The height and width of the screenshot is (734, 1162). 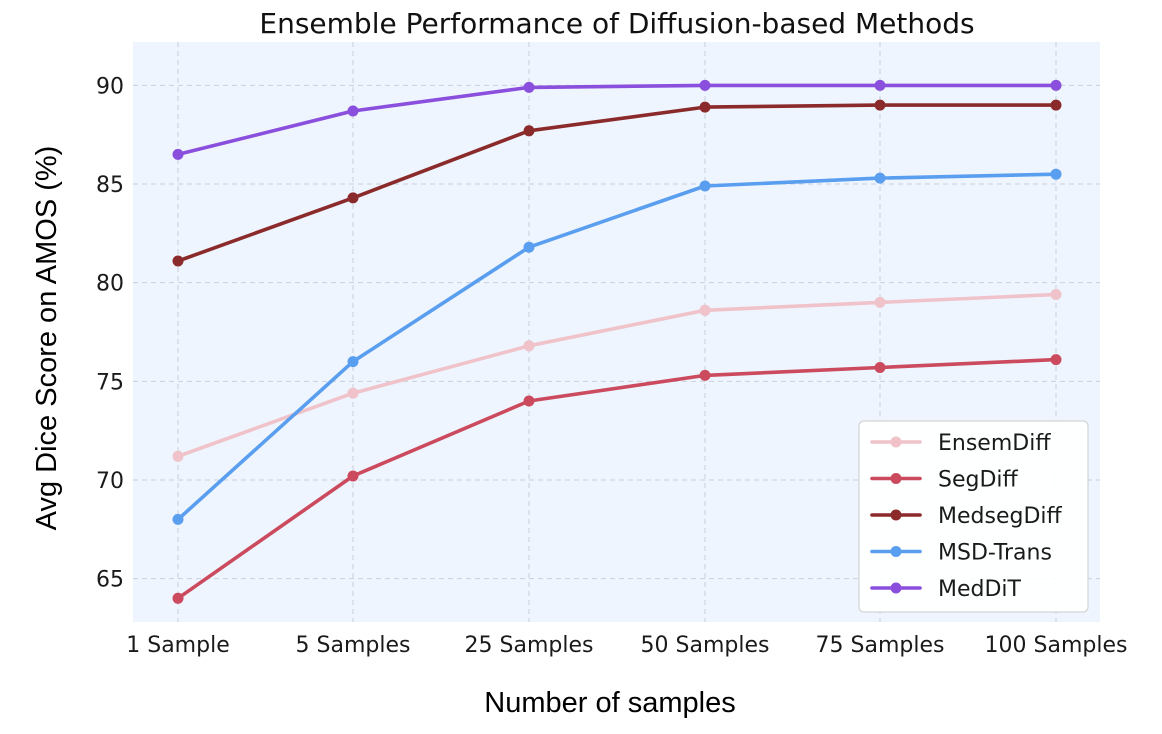 I want to click on legend-item: MSD-Trans, so click(x=961, y=553).